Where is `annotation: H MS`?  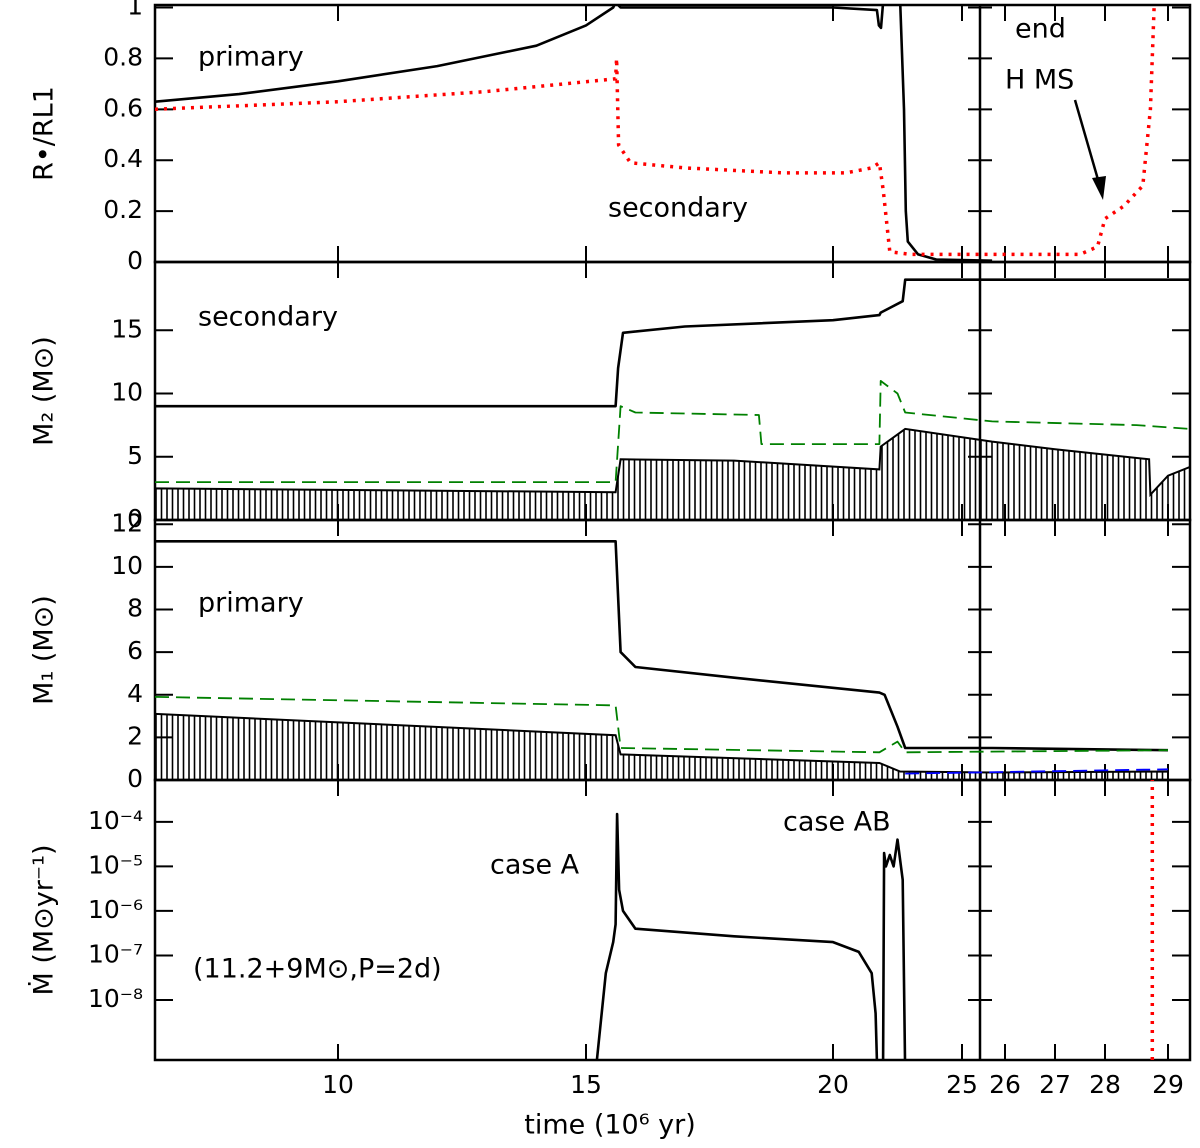
annotation: H MS is located at coordinates (1039, 80).